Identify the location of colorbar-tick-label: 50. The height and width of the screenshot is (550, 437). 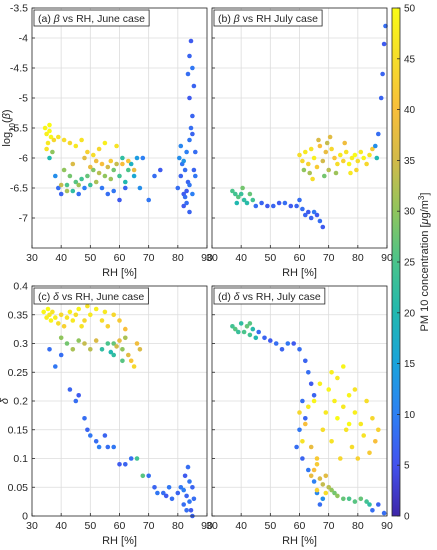
(410, 9).